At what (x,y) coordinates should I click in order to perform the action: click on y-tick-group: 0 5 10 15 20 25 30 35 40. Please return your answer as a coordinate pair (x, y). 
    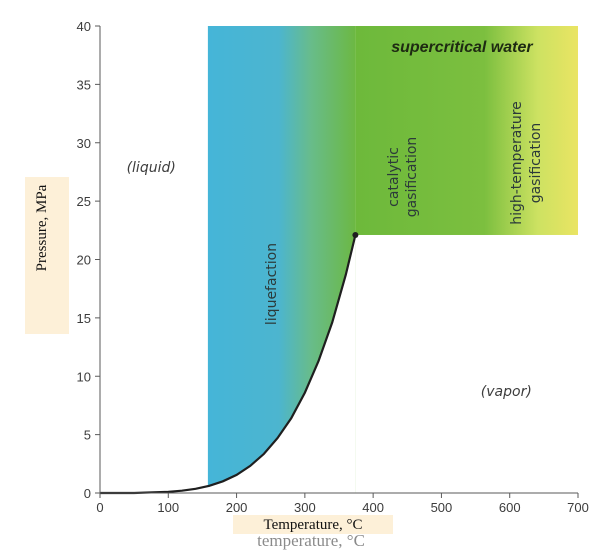
    Looking at the image, I should click on (88, 260).